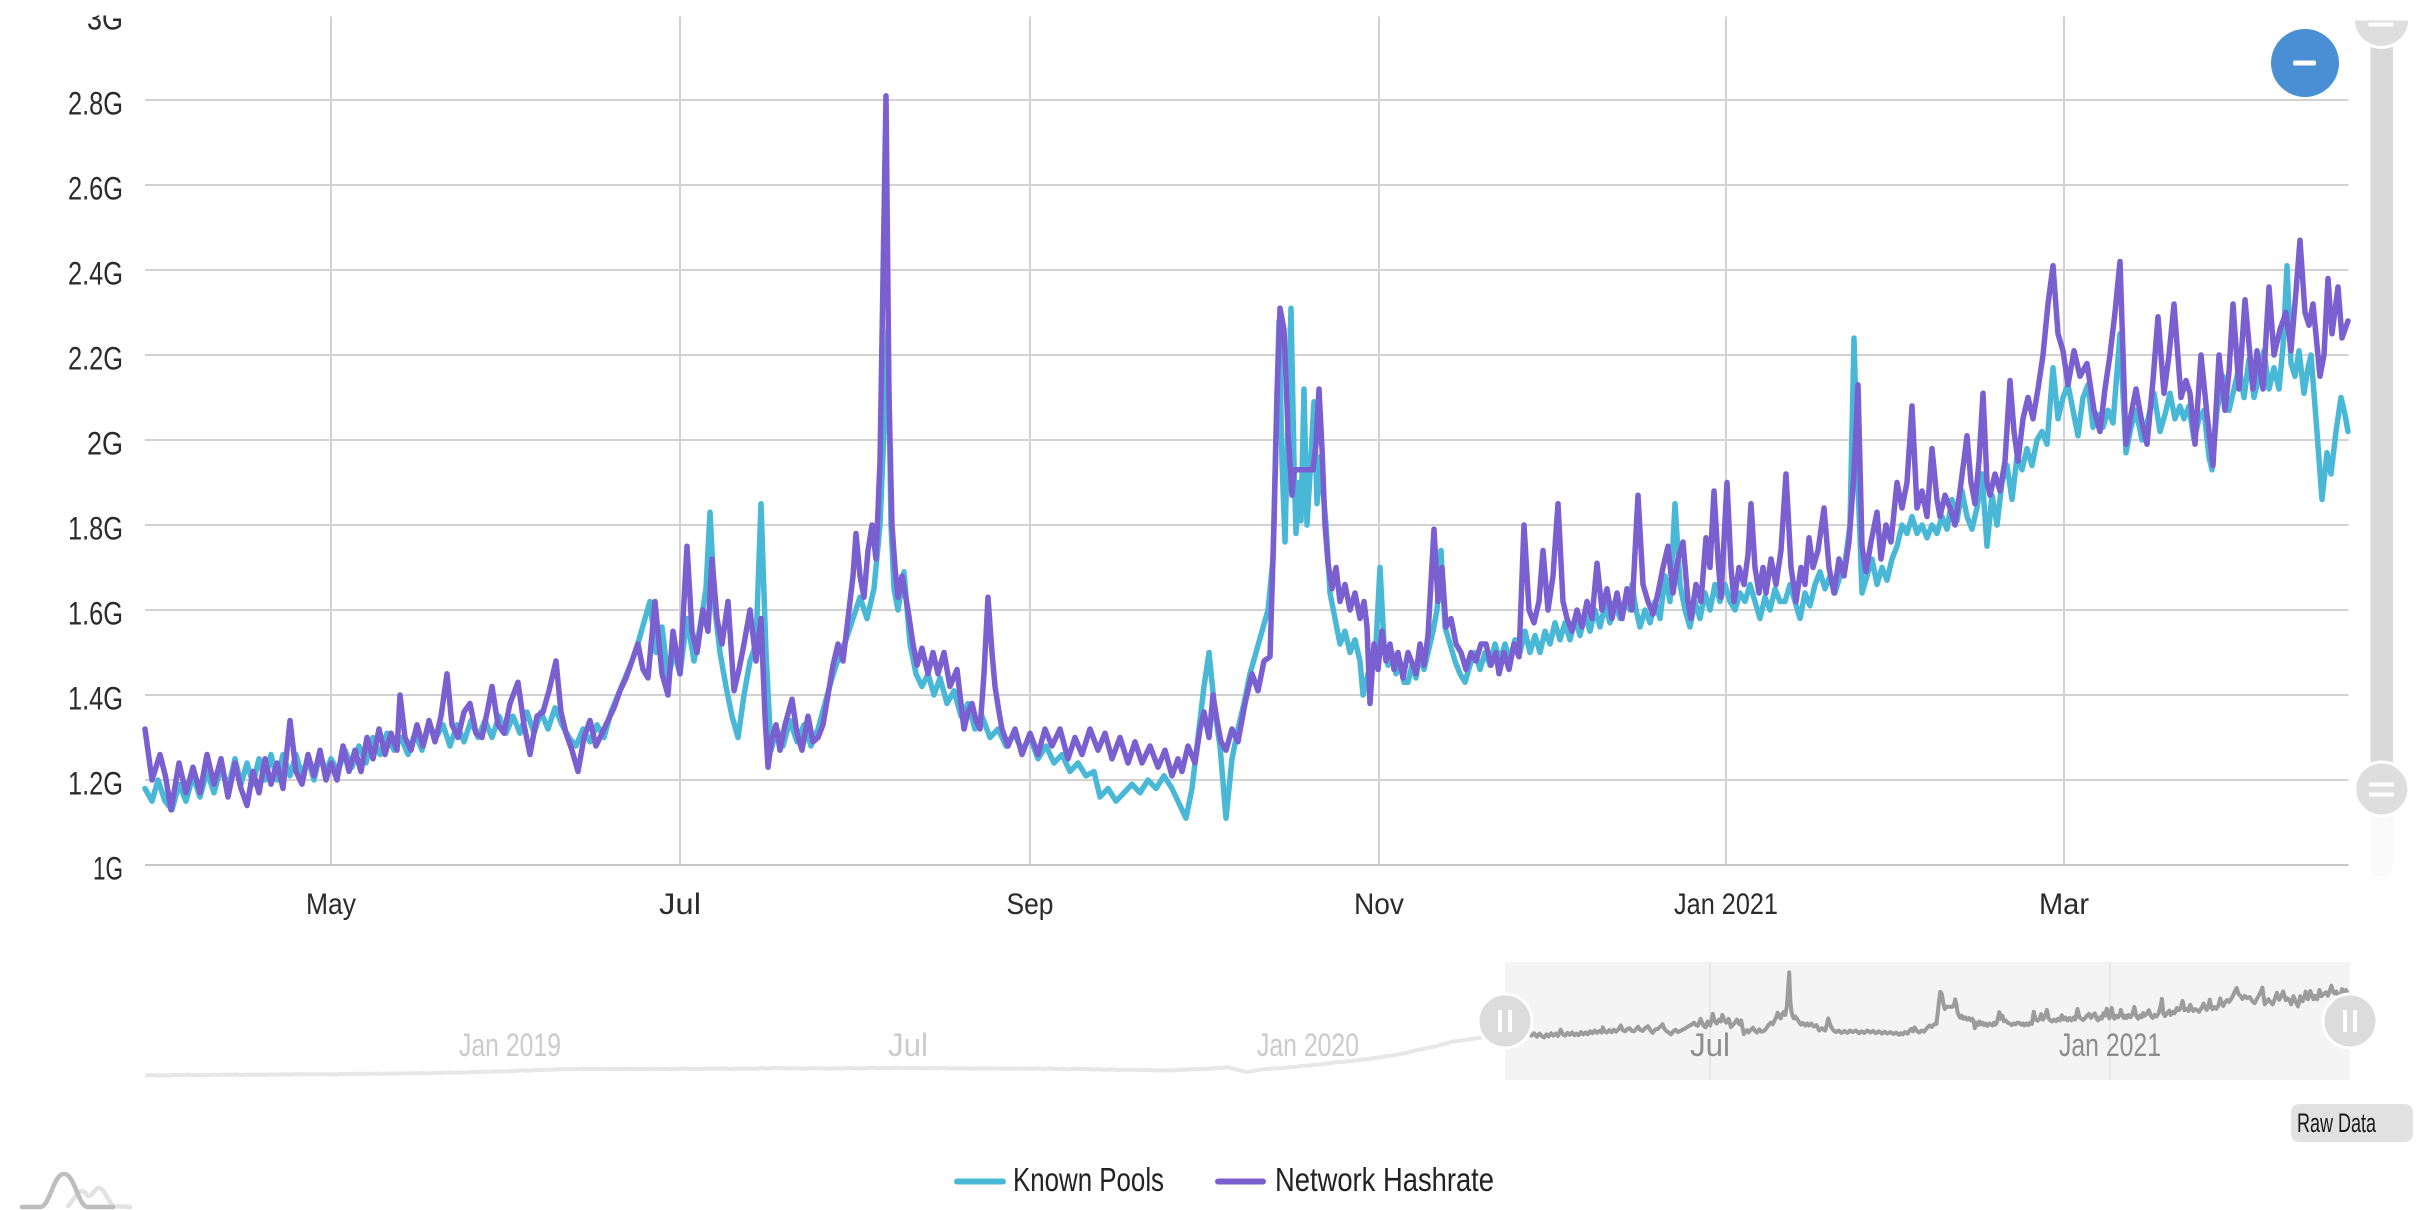  I want to click on svg-text: May, so click(331, 904).